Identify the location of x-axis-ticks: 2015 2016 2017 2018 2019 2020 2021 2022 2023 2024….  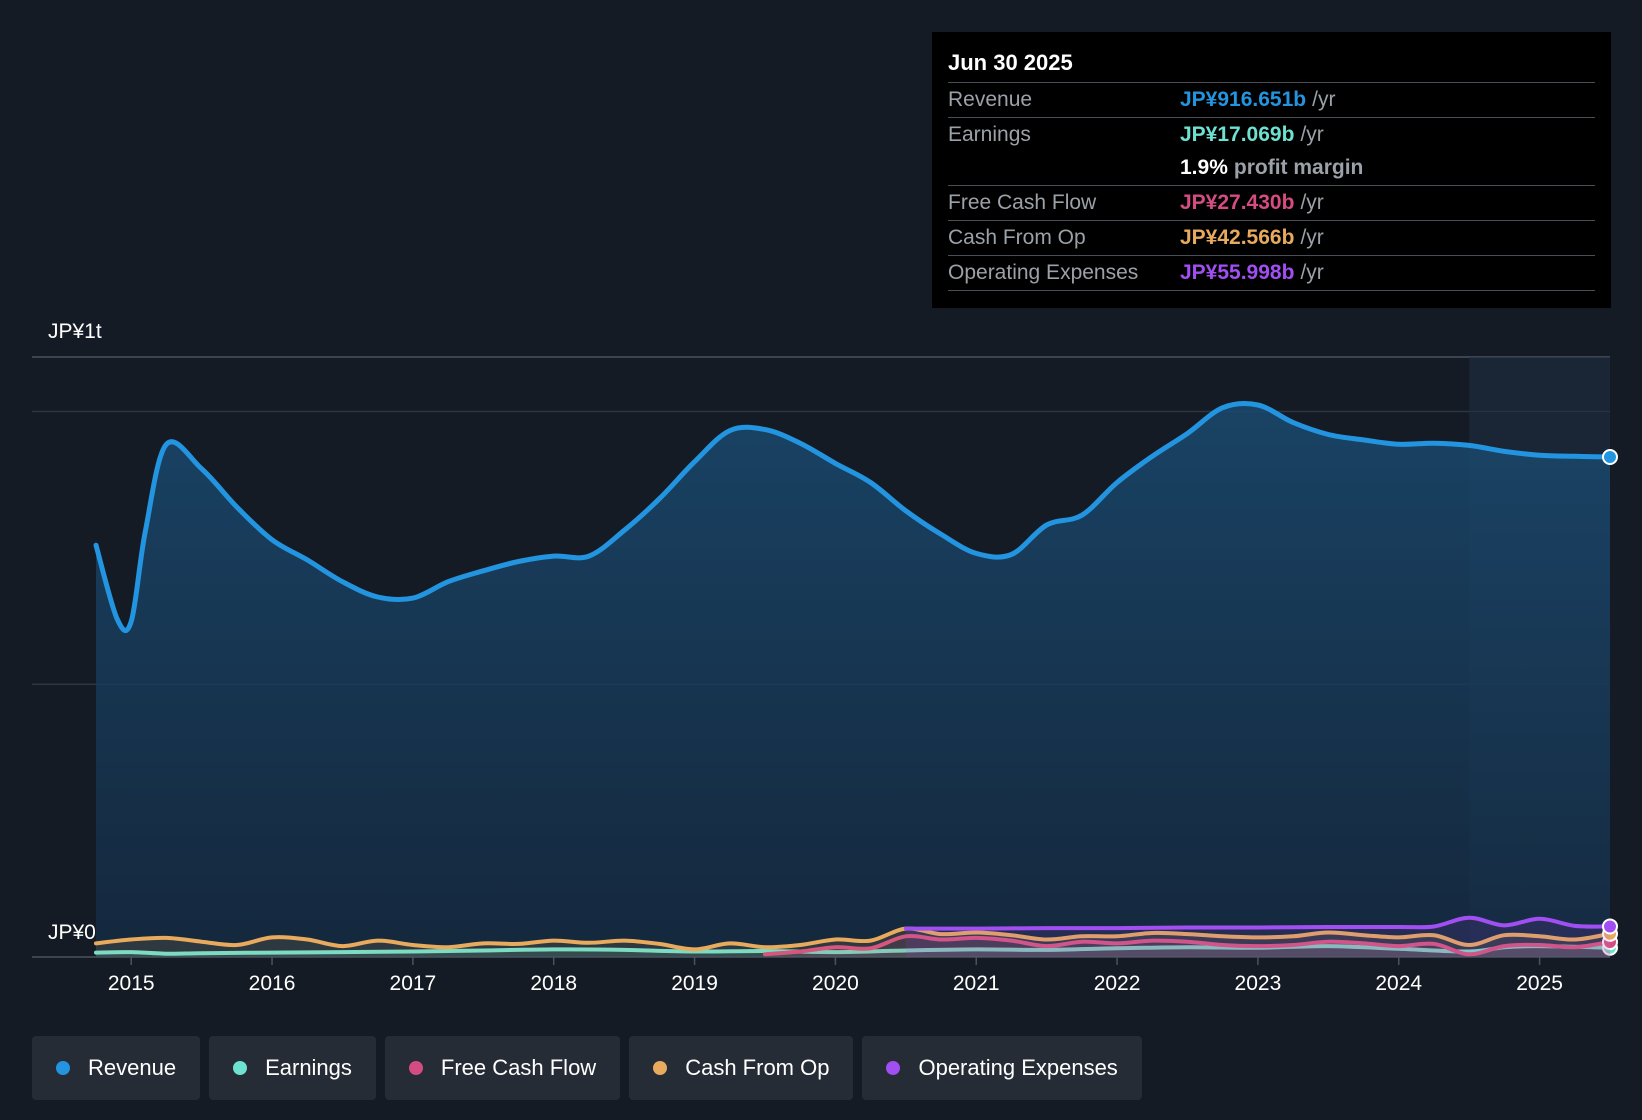
(835, 976).